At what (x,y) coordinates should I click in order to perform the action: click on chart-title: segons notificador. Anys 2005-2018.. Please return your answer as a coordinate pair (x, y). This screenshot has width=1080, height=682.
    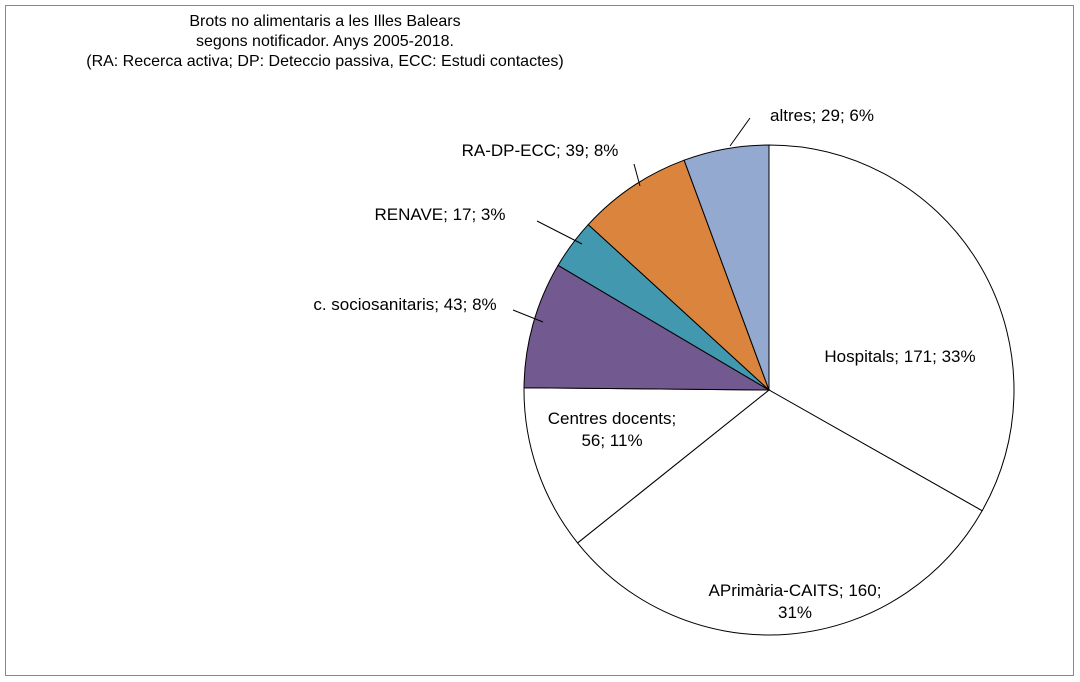
    Looking at the image, I should click on (325, 41).